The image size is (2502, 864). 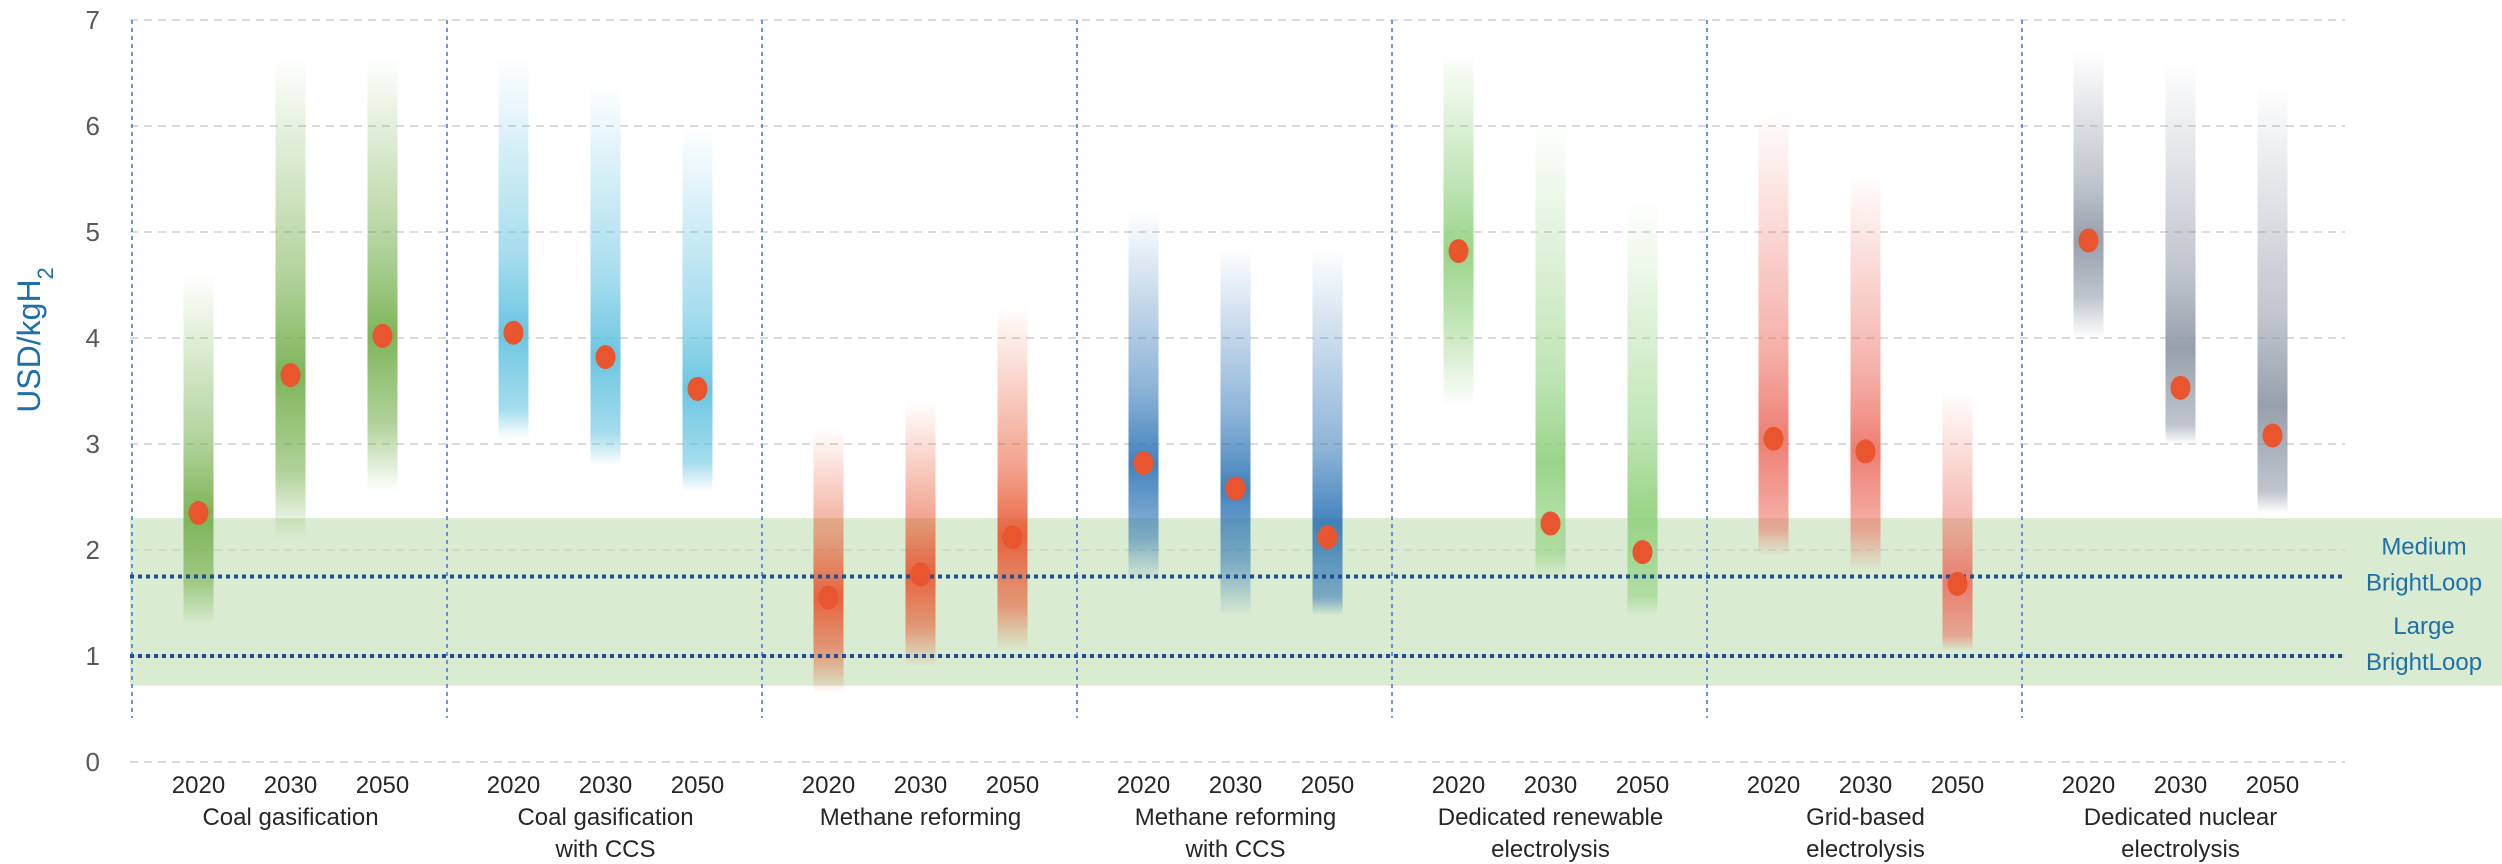 What do you see at coordinates (93, 550) in the screenshot?
I see `y-tick-label: 2` at bounding box center [93, 550].